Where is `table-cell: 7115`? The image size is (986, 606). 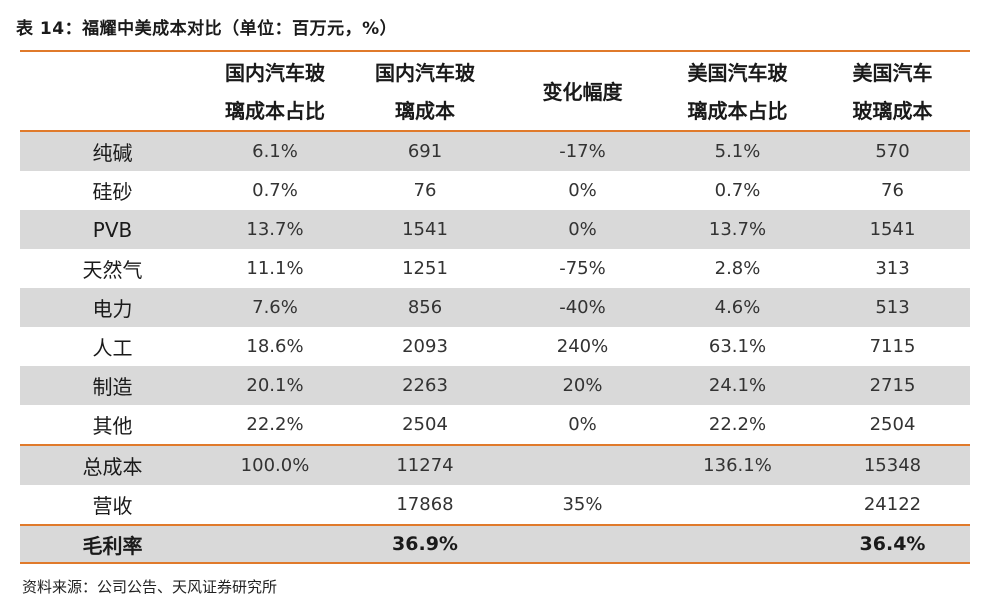 table-cell: 7115 is located at coordinates (892, 346).